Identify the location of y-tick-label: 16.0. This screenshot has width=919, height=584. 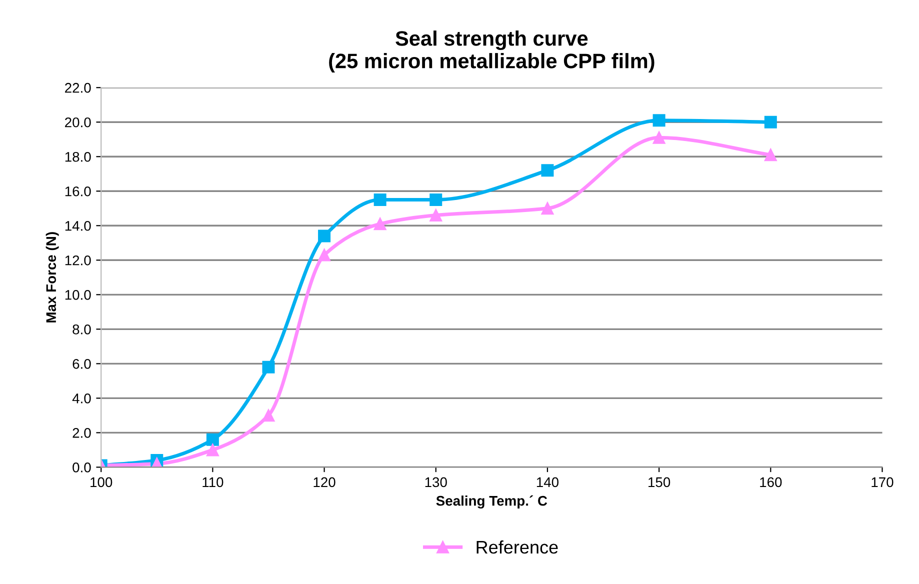
(78, 191).